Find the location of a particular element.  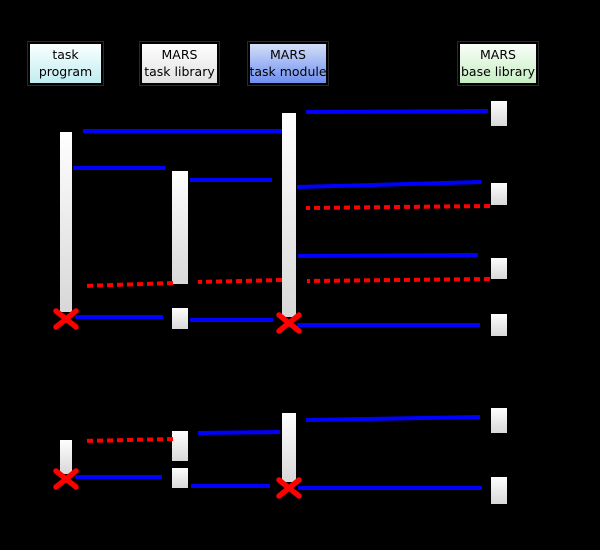

participant-mars-task-library: MARS task library is located at coordinates (179, 63).